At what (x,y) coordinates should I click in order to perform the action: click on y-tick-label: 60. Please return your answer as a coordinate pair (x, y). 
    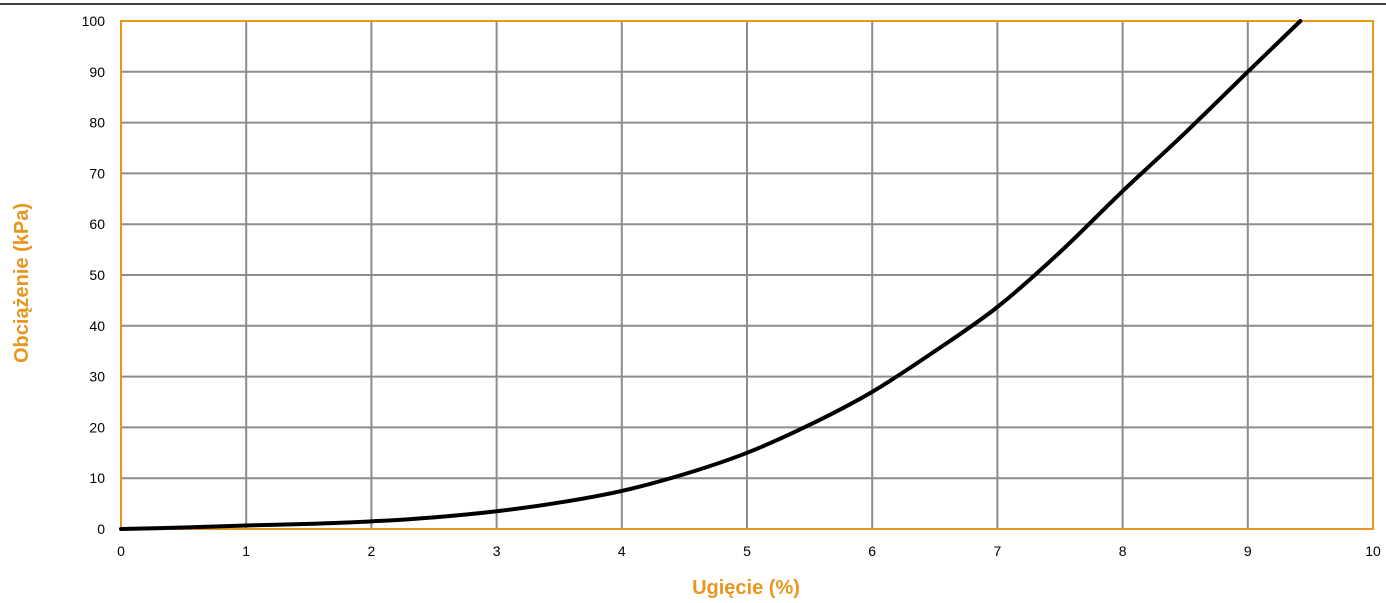
    Looking at the image, I should click on (97, 224).